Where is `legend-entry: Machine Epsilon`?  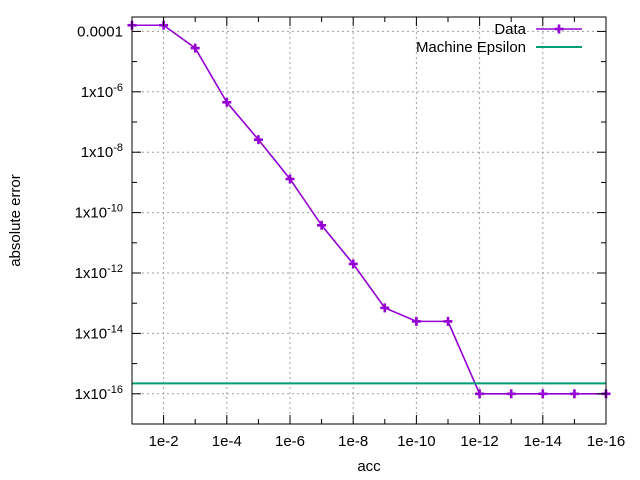 legend-entry: Machine Epsilon is located at coordinates (499, 47).